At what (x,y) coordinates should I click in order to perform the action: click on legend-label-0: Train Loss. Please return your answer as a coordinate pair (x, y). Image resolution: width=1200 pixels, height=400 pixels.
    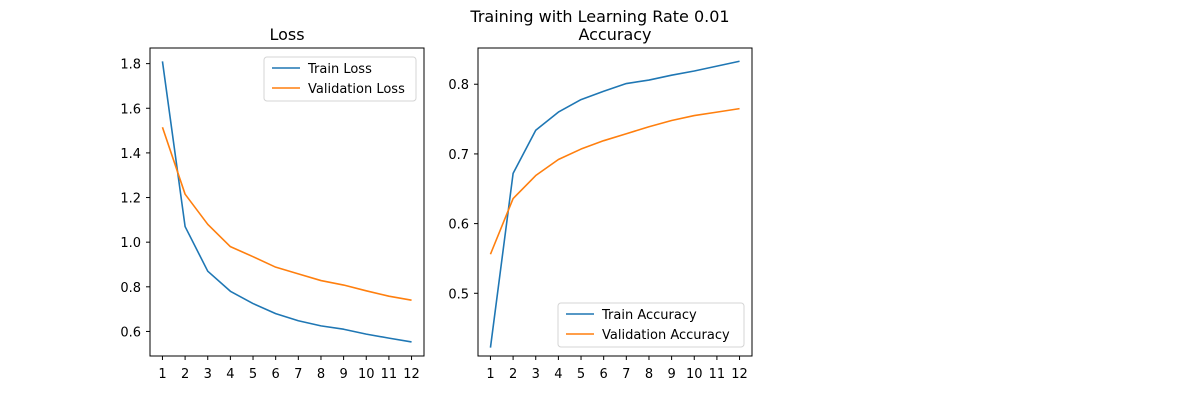
    Looking at the image, I should click on (339, 69).